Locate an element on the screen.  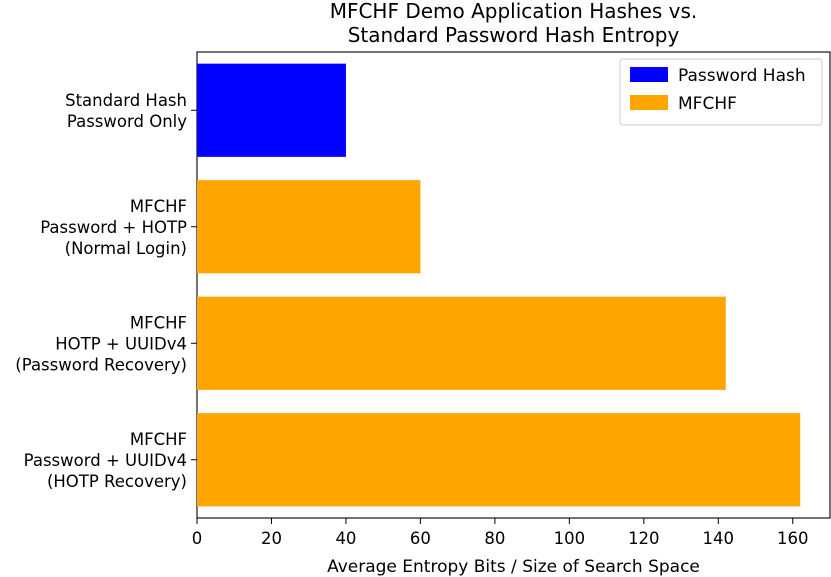
bar-mfchf-password-hotp-normal-login is located at coordinates (309, 227).